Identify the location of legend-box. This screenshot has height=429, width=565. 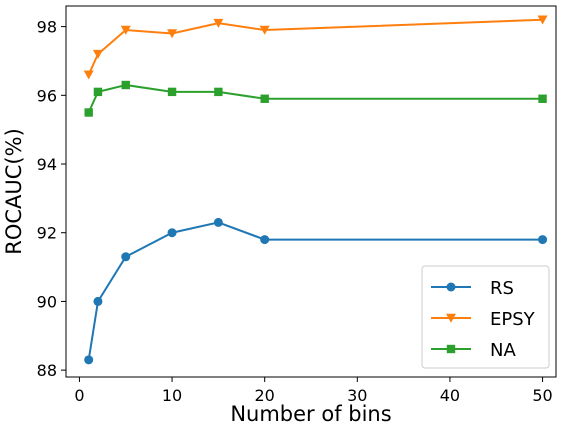
(485, 317).